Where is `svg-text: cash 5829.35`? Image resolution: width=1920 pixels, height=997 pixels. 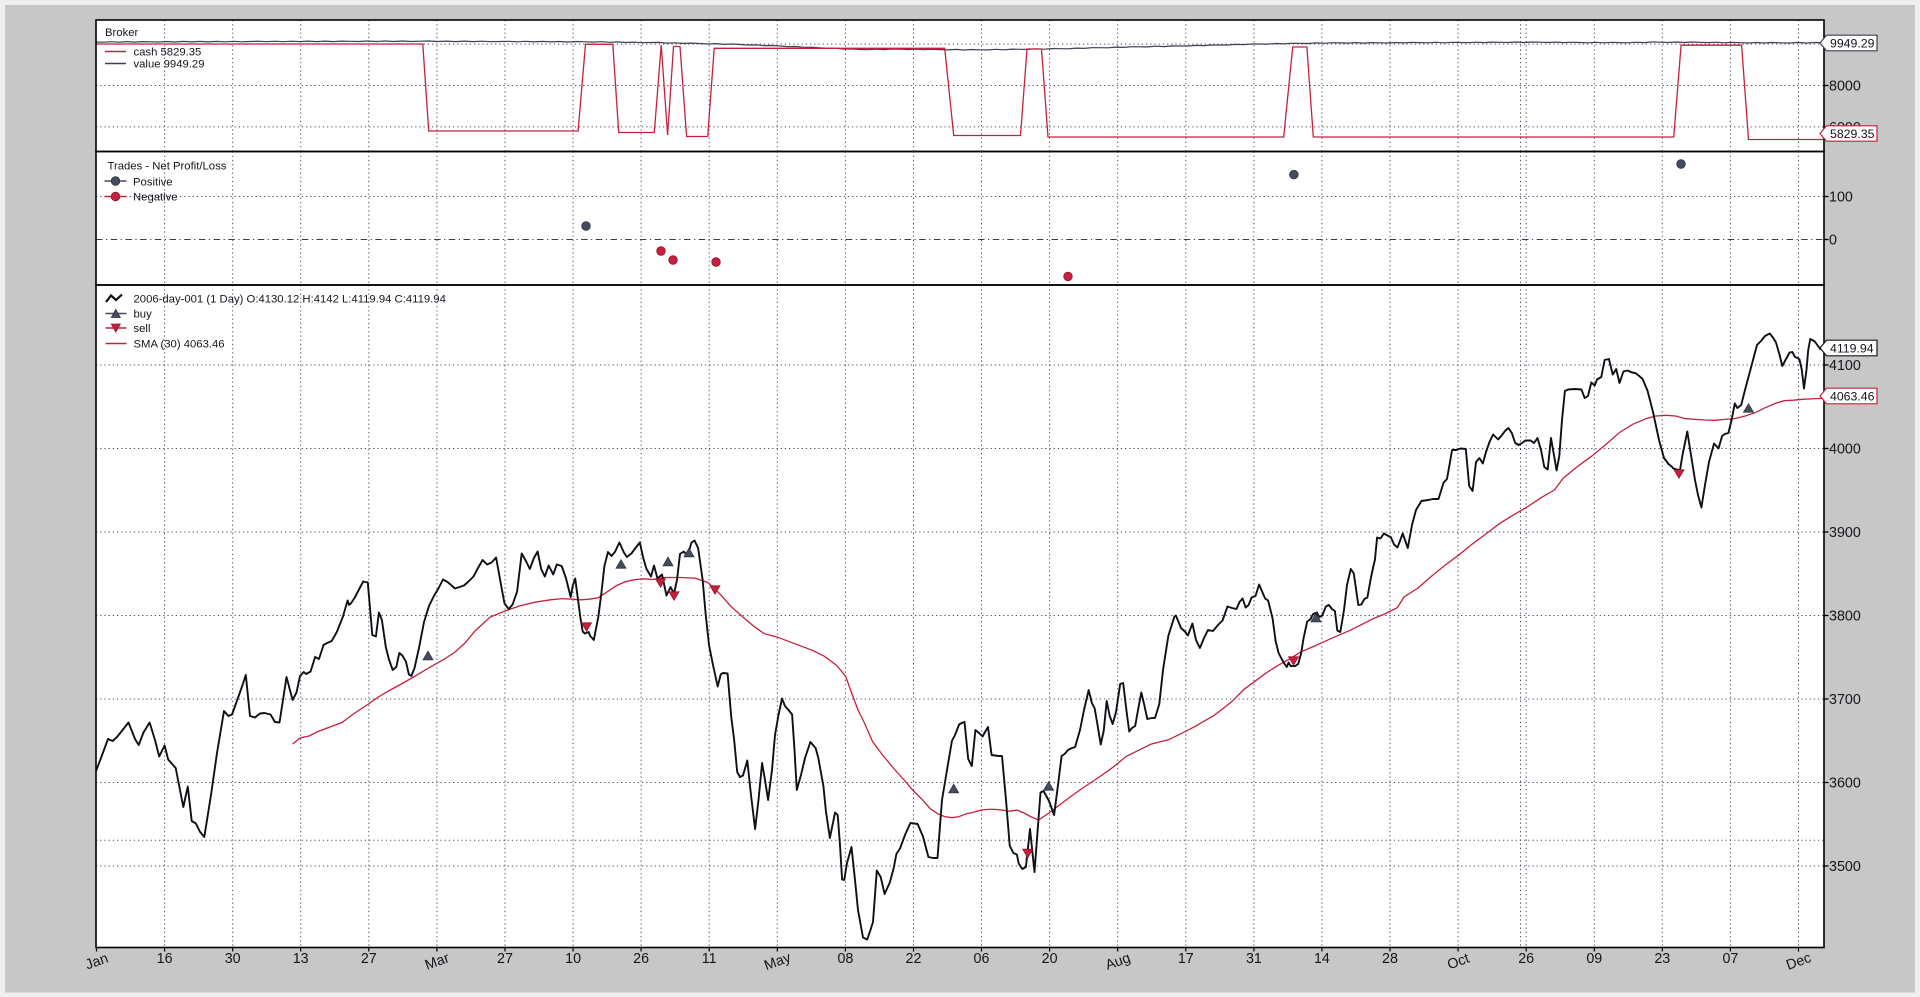
svg-text: cash 5829.35 is located at coordinates (168, 53).